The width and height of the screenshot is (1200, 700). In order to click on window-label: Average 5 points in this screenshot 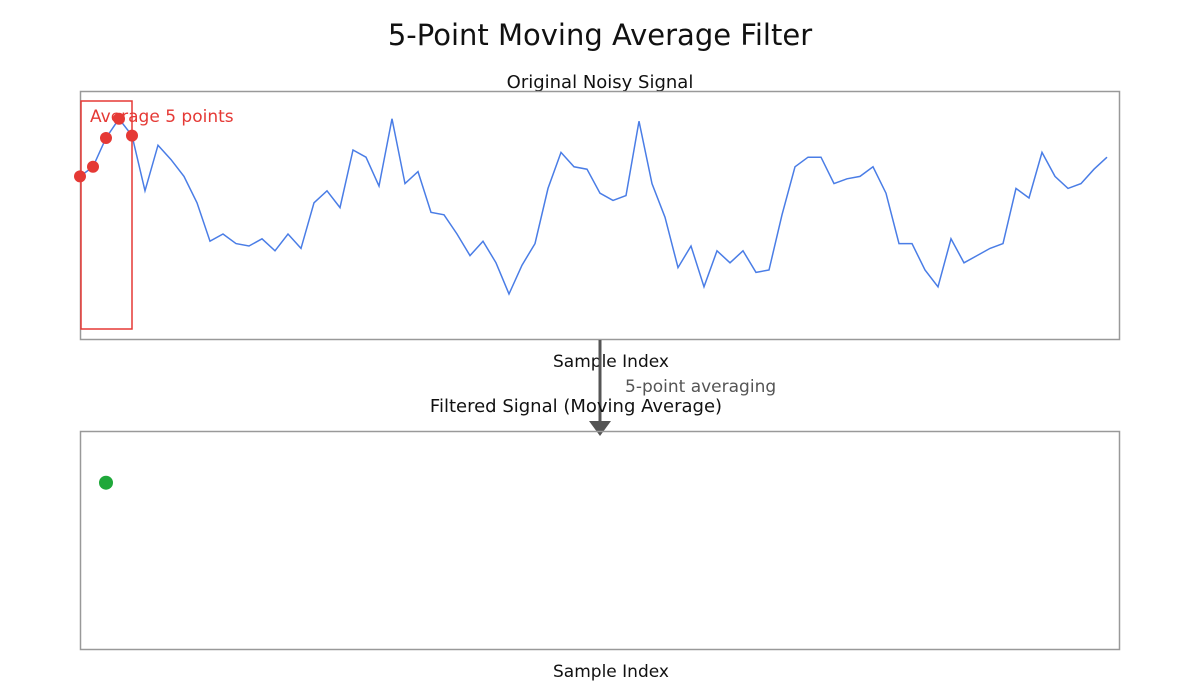, I will do `click(162, 117)`.